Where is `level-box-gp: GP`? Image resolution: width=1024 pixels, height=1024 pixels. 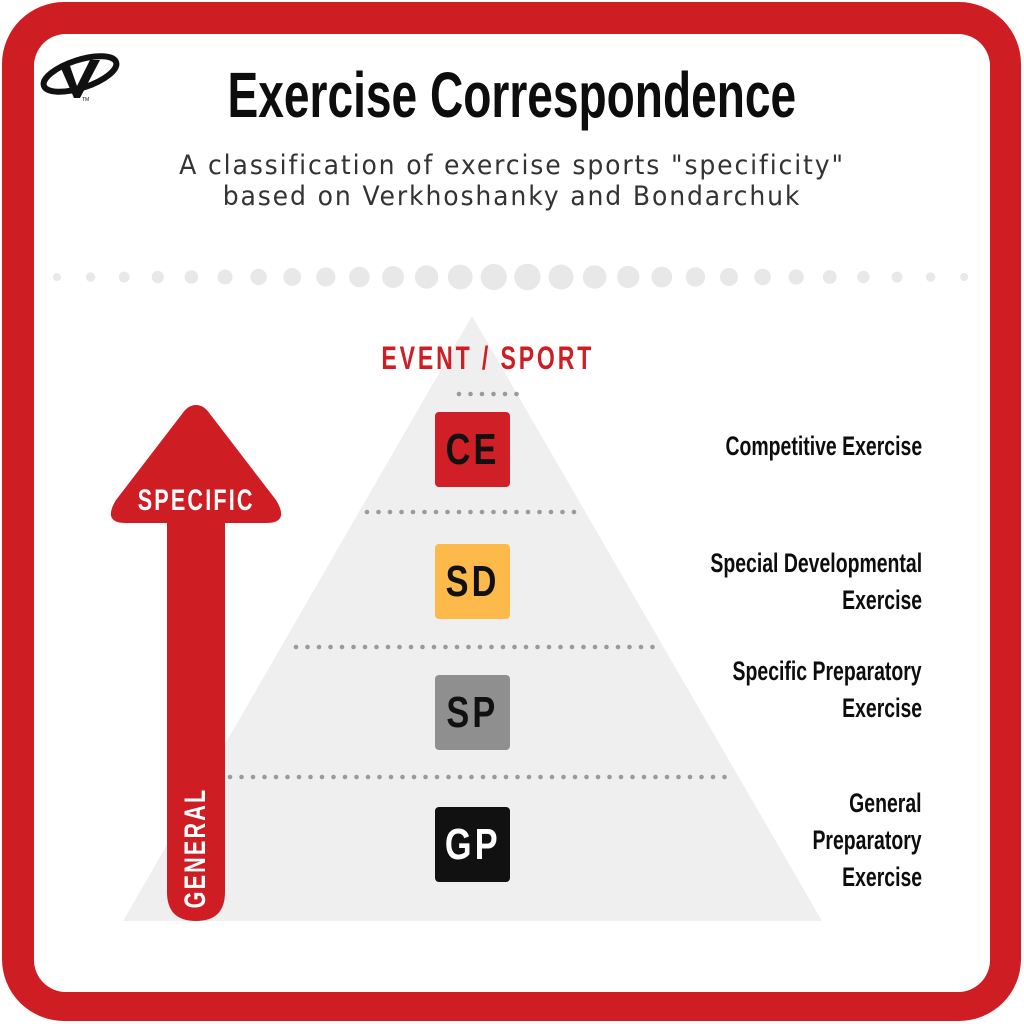
level-box-gp: GP is located at coordinates (472, 844).